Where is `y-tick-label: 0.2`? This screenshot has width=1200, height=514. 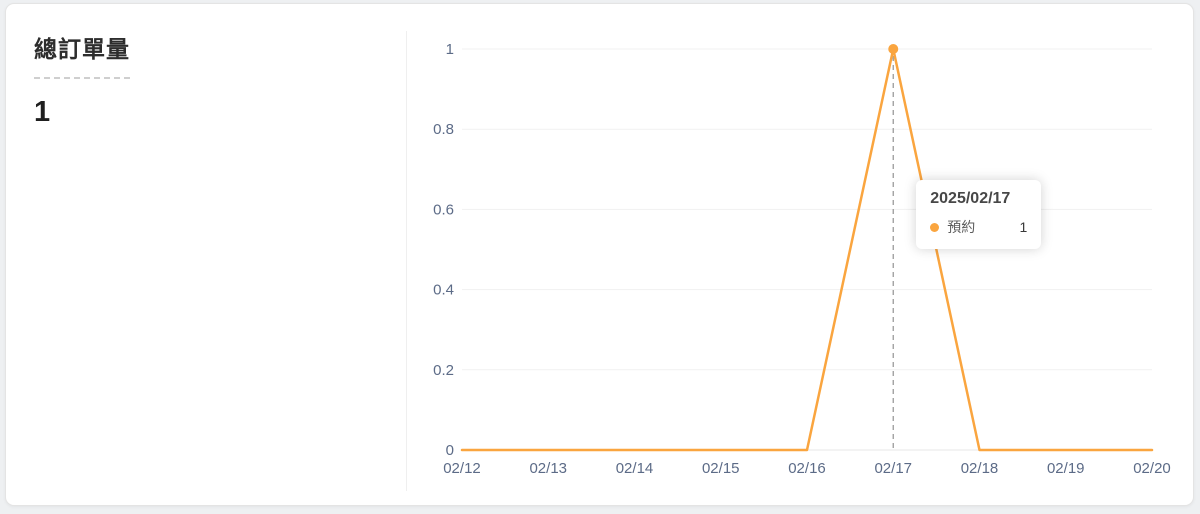
y-tick-label: 0.2 is located at coordinates (443, 370).